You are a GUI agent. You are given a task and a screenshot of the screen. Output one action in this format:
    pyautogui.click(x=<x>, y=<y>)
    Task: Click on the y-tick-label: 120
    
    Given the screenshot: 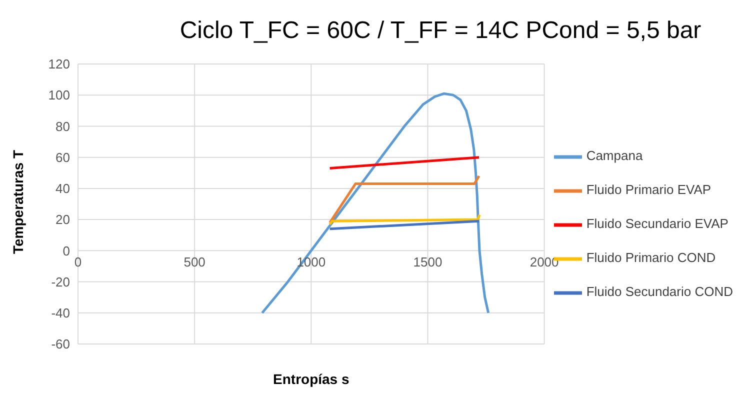 What is the action you would take?
    pyautogui.click(x=59, y=64)
    